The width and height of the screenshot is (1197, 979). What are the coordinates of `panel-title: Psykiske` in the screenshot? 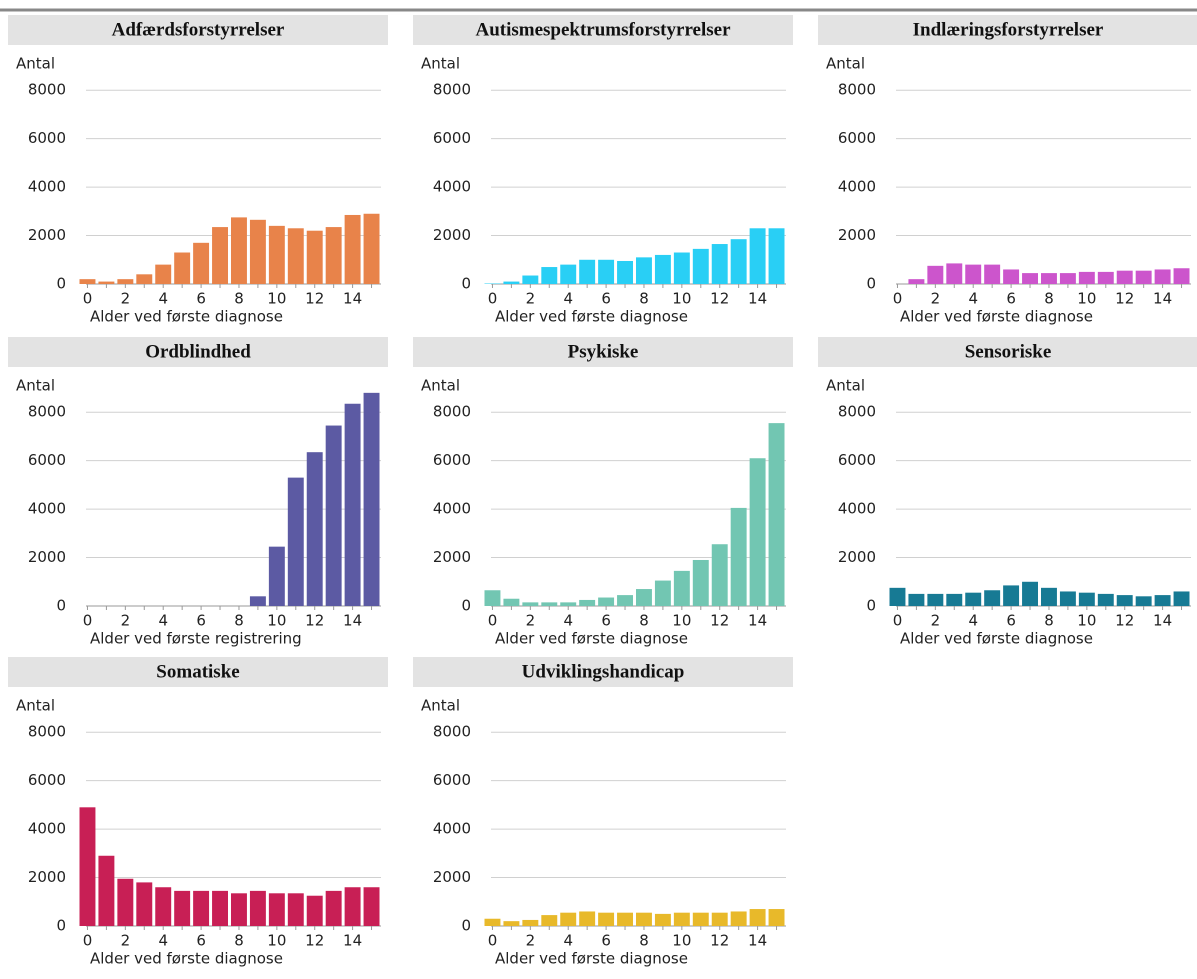 It's located at (603, 351).